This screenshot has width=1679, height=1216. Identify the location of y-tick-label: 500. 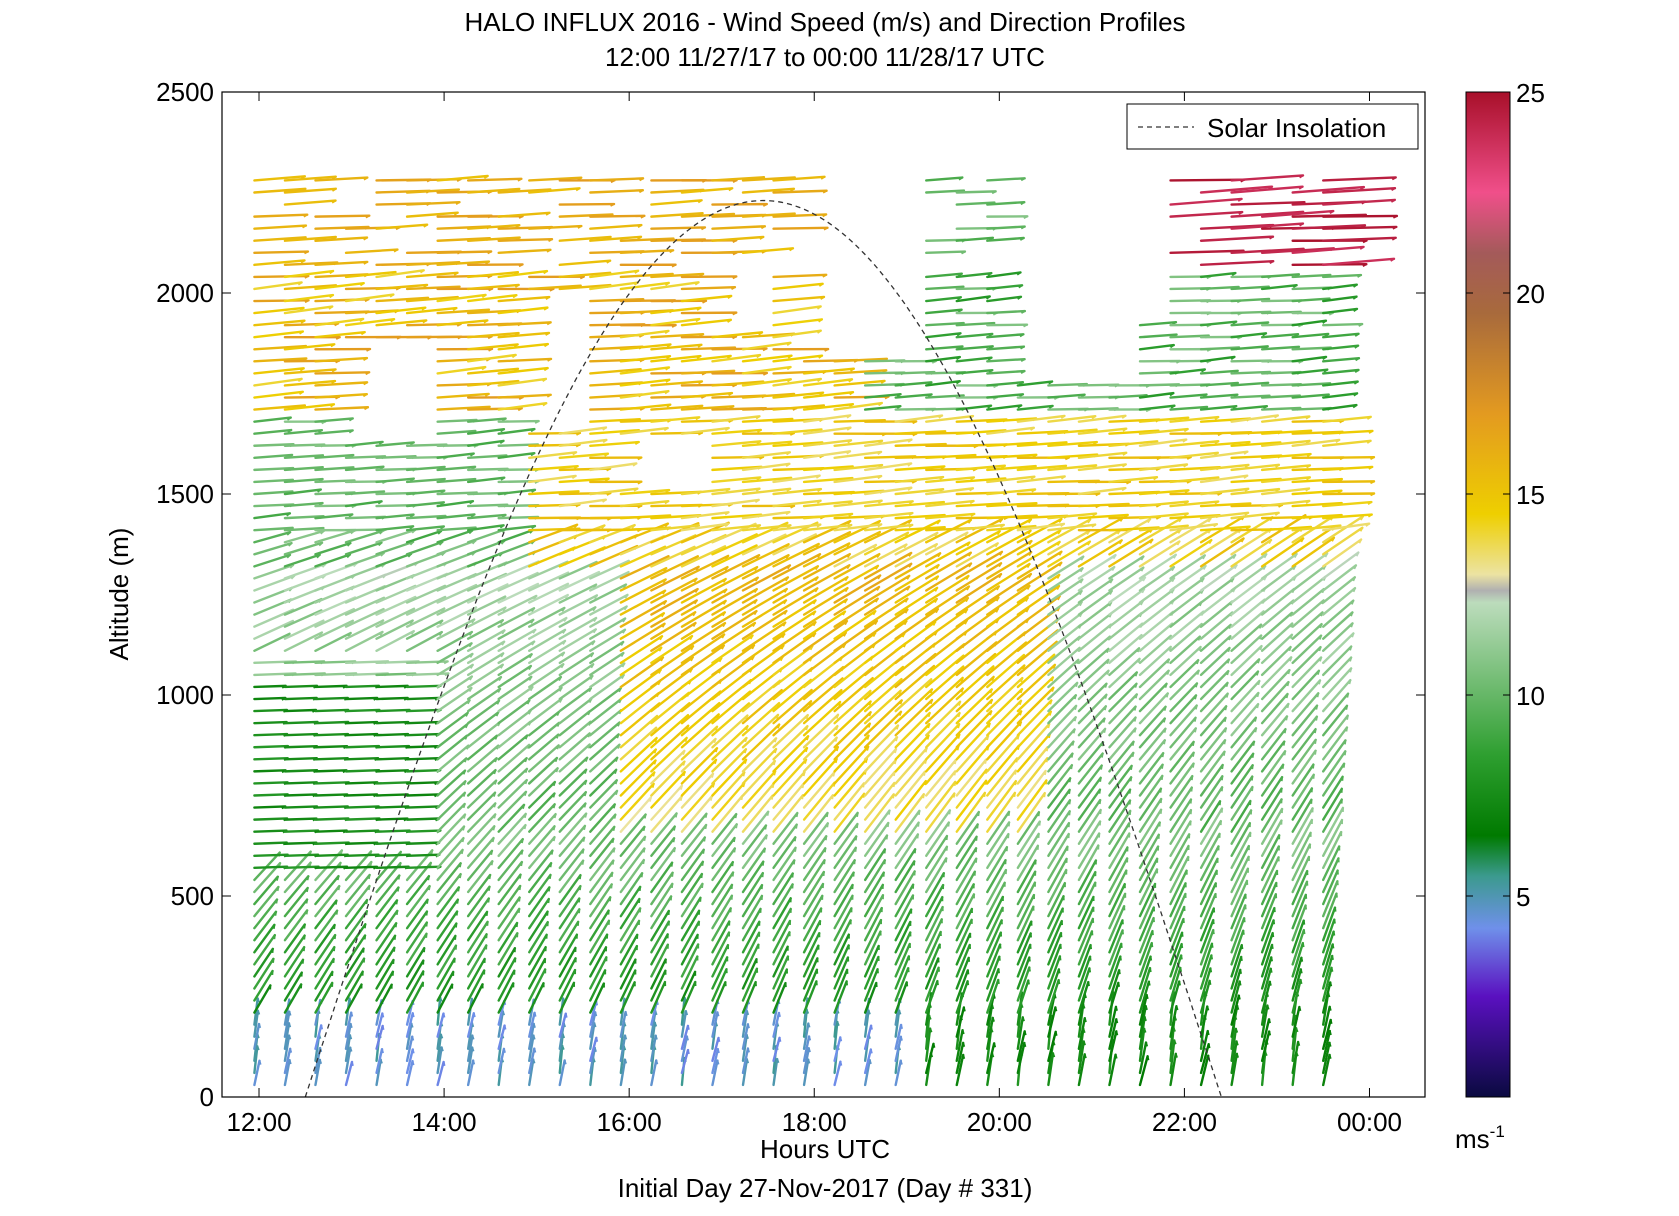
(192, 896).